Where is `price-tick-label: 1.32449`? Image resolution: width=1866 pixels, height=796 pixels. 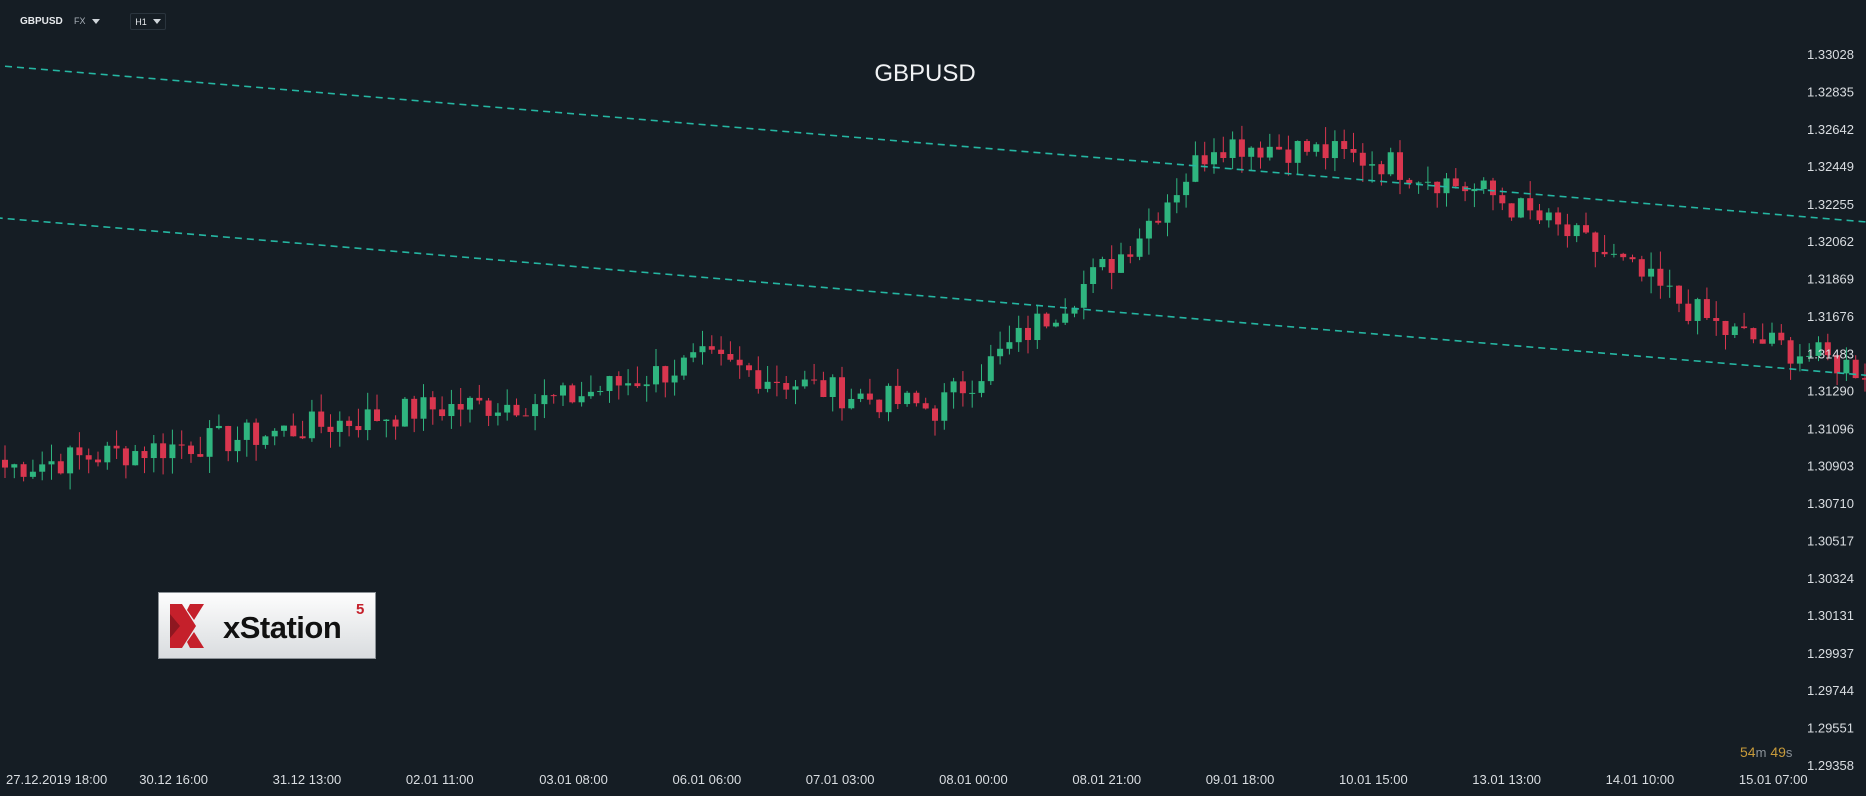 price-tick-label: 1.32449 is located at coordinates (1830, 166).